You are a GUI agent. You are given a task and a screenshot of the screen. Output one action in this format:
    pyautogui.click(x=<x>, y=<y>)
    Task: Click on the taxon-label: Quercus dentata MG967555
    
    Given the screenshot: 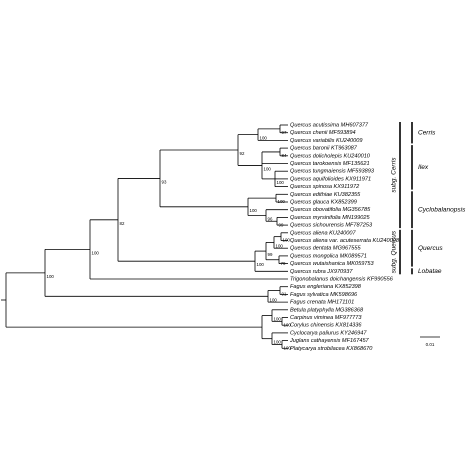 What is the action you would take?
    pyautogui.click(x=325, y=249)
    